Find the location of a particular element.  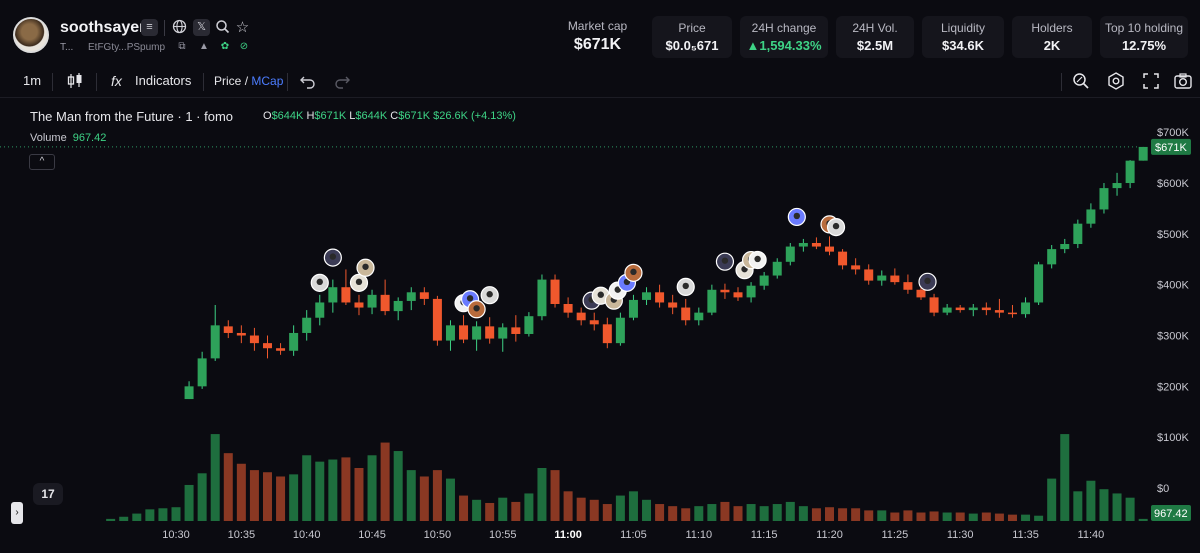

tradingview-logo: 17 is located at coordinates (48, 494).